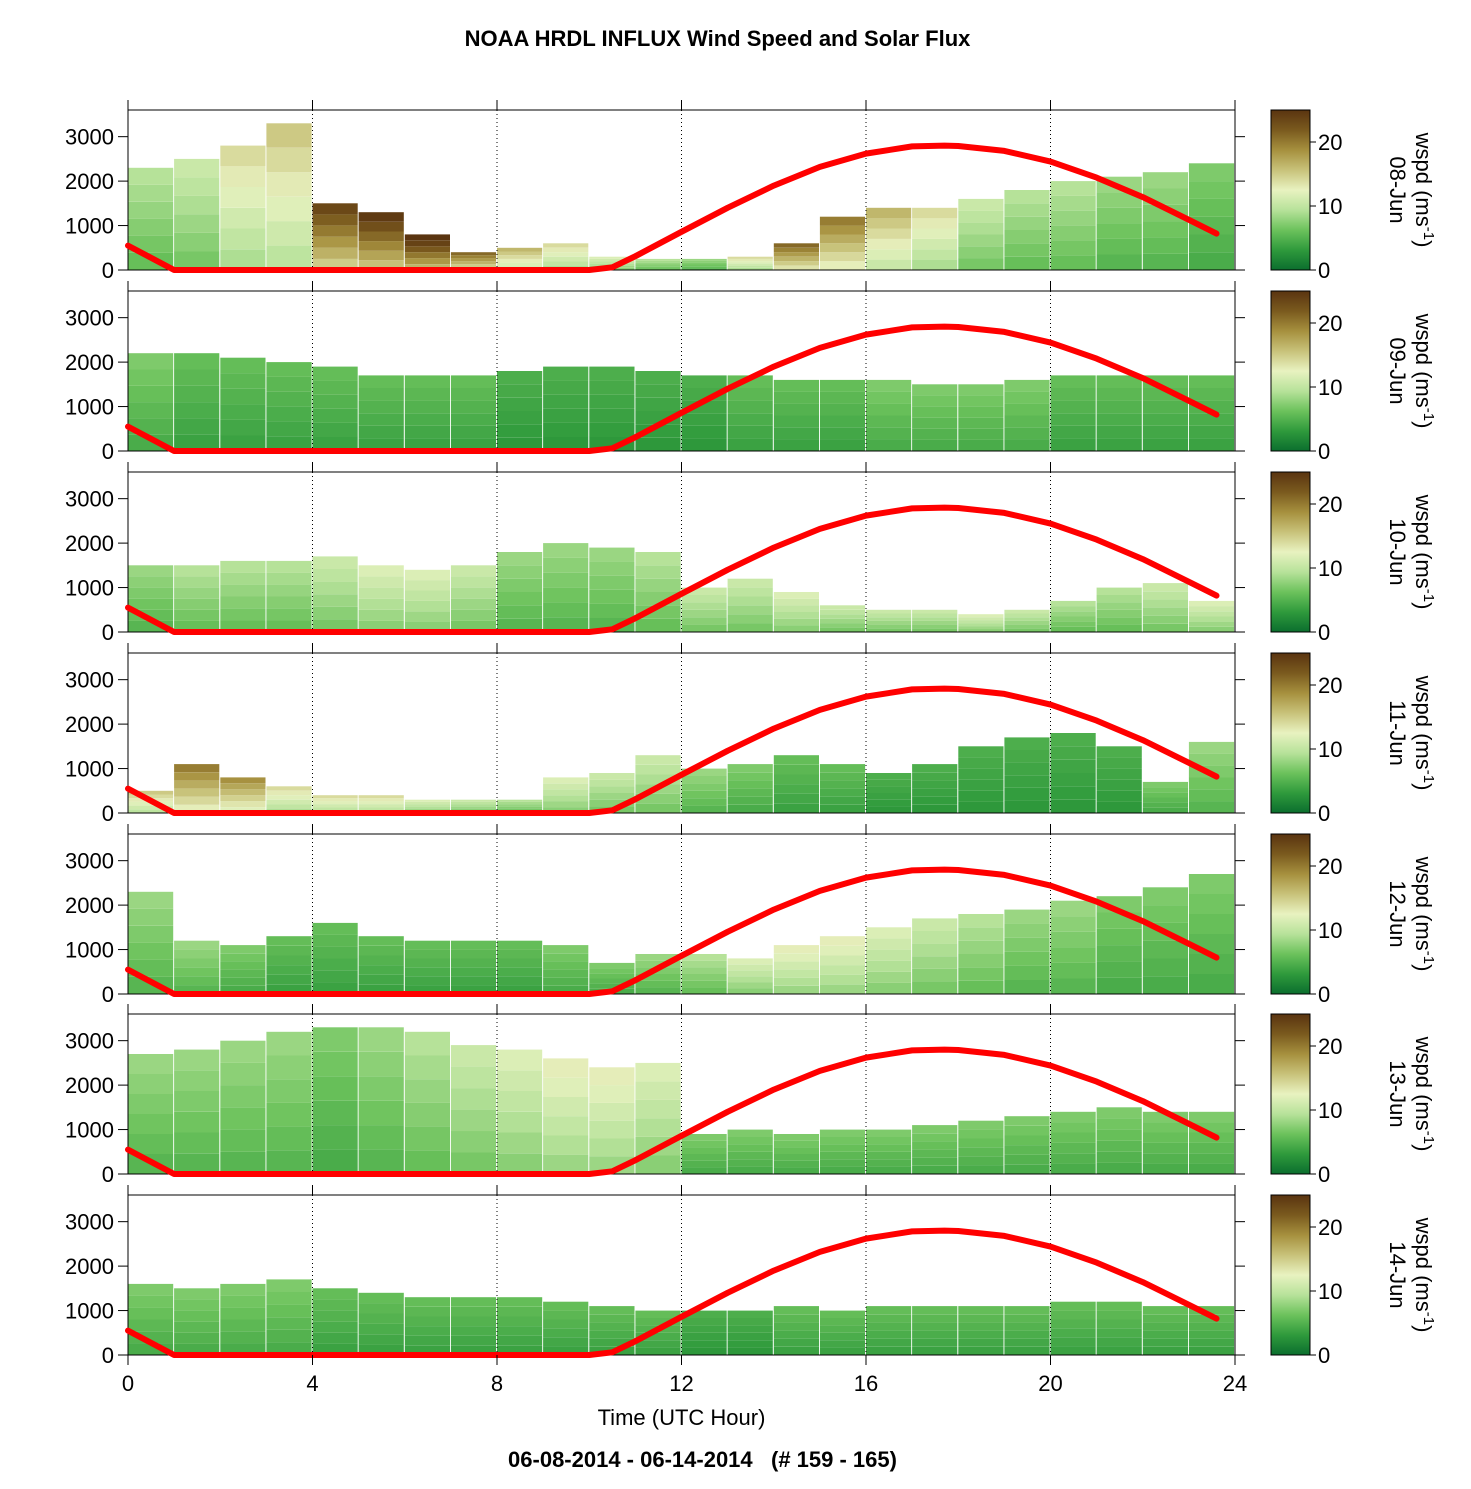 The width and height of the screenshot is (1471, 1489). I want to click on y-tick-label: 0, so click(108, 632).